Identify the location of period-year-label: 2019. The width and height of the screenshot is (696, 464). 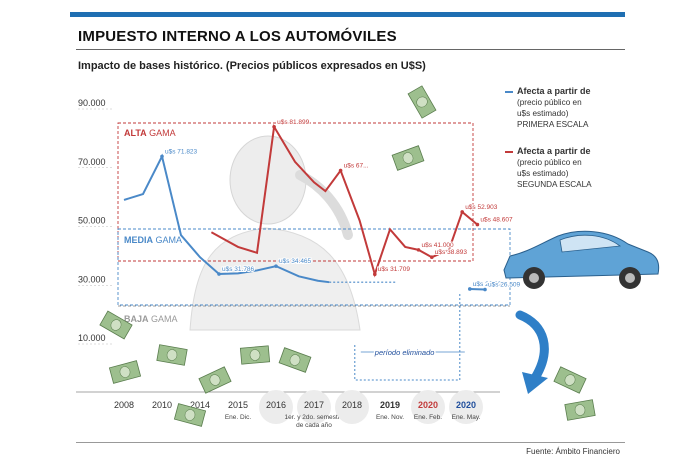
(390, 405).